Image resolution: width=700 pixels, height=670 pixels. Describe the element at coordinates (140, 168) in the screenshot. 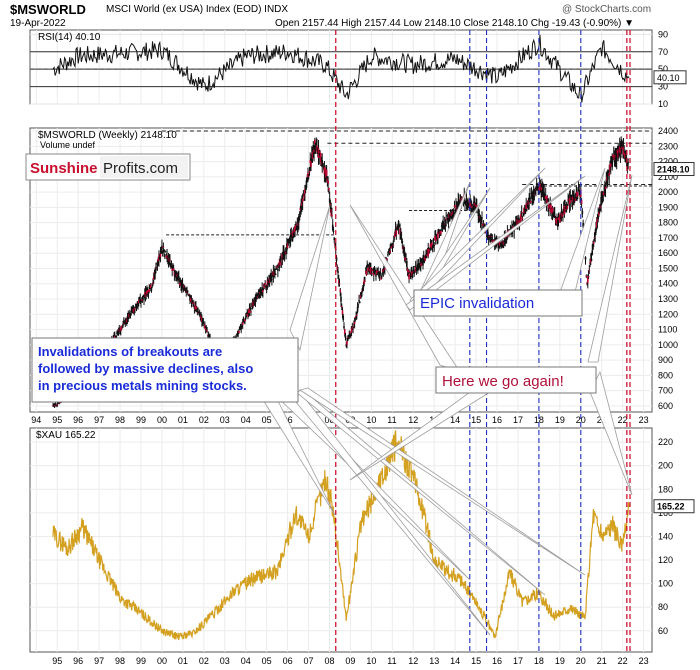

I see `brand-profits: Profits.com` at that location.